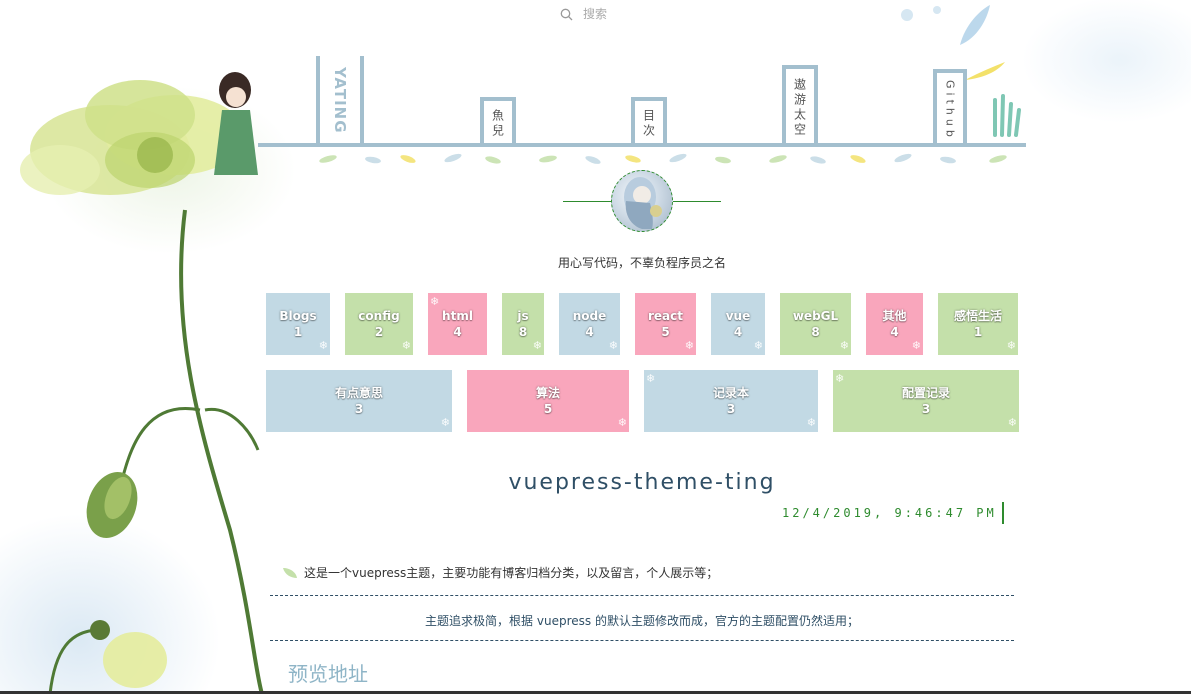 The height and width of the screenshot is (694, 1191). Describe the element at coordinates (523, 324) in the screenshot. I see `category-js: js 8 ❄` at that location.